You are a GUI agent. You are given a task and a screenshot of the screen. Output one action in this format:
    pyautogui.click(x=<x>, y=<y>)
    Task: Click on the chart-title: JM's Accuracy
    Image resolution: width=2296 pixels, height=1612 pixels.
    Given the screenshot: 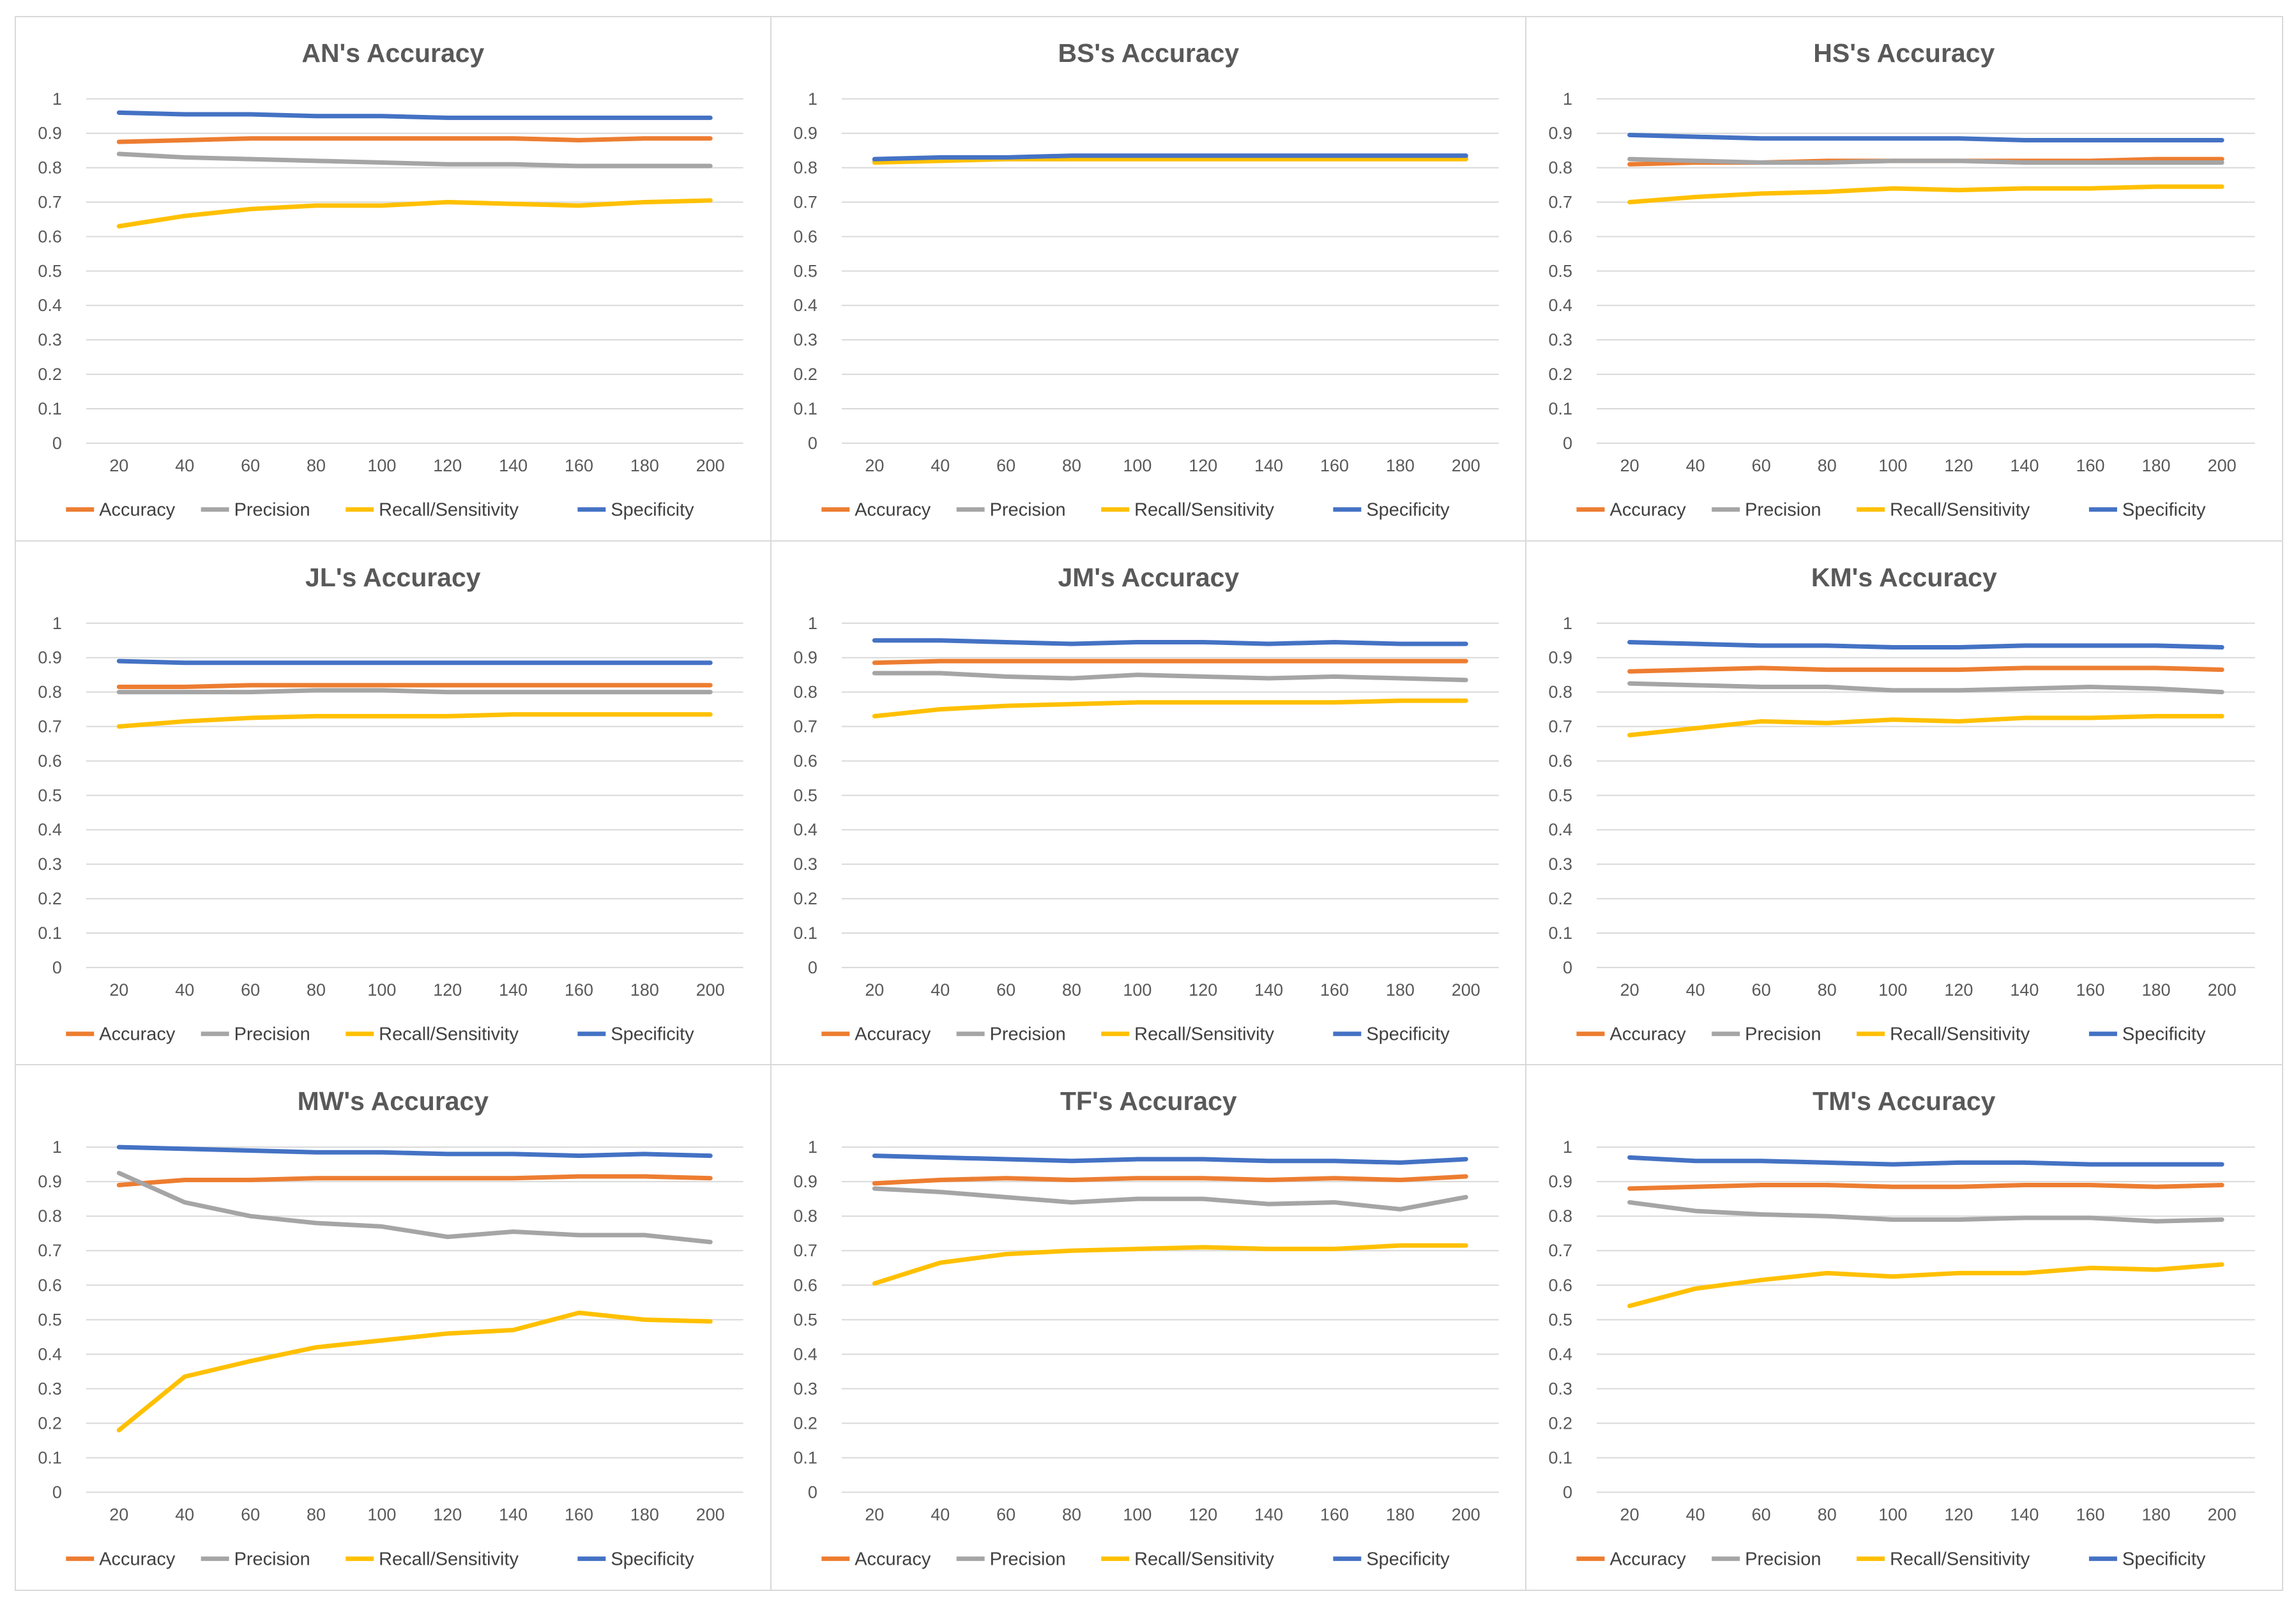 What is the action you would take?
    pyautogui.click(x=1148, y=577)
    